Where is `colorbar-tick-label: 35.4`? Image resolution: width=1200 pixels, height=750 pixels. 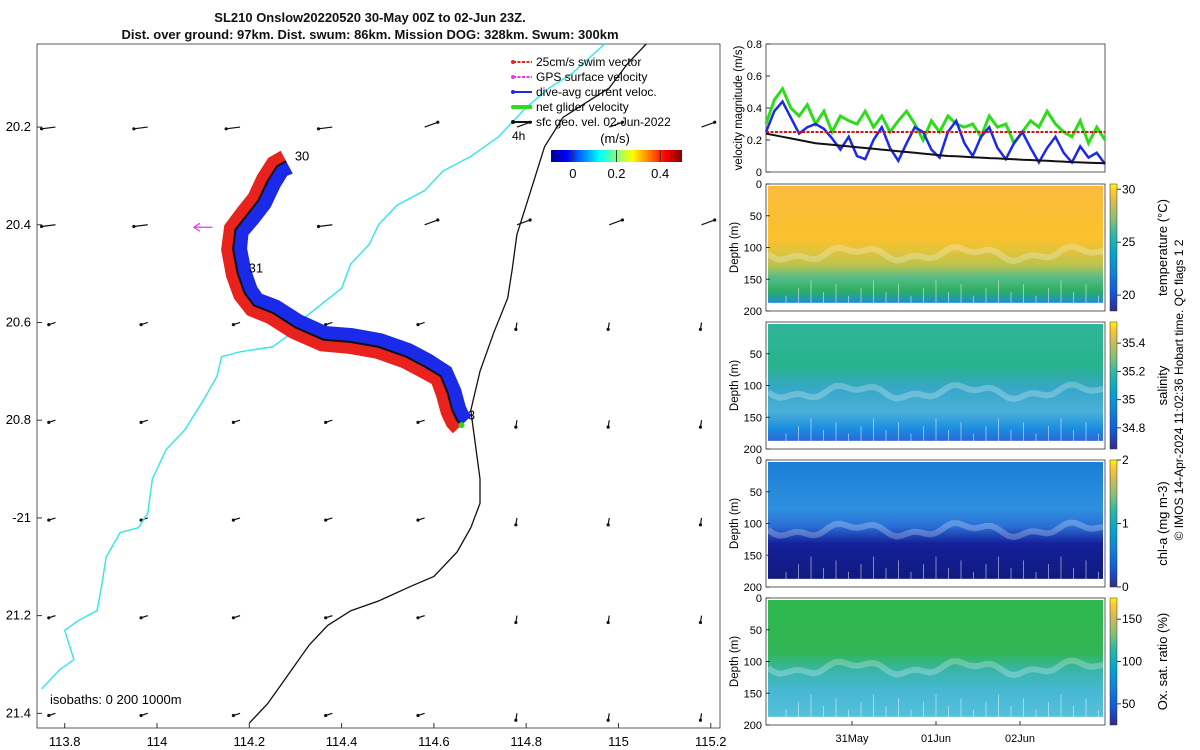
colorbar-tick-label: 35.4 is located at coordinates (1134, 343).